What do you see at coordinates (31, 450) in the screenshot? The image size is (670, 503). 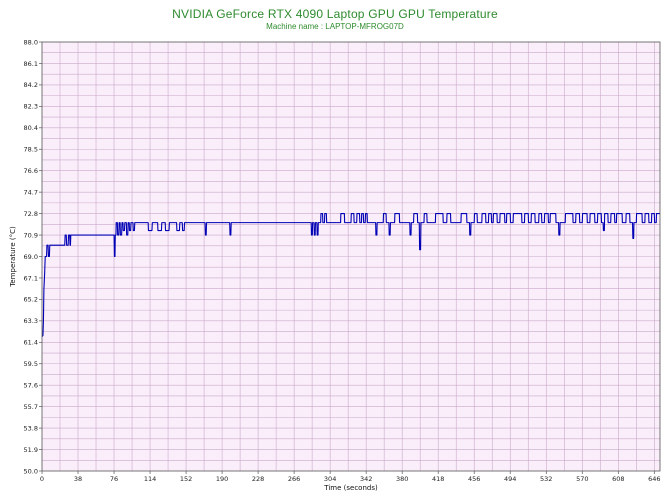 I see `y-tick-label: 51.9` at bounding box center [31, 450].